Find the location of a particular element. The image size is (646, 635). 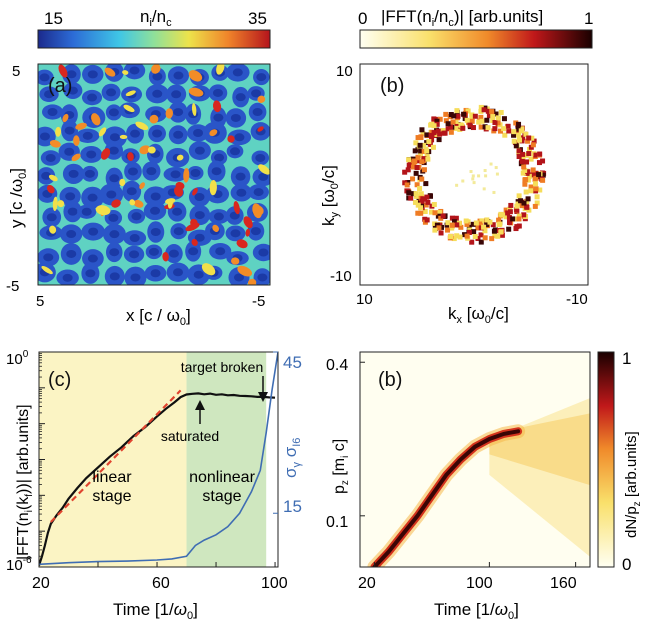

fft-noise is located at coordinates (491, 164).